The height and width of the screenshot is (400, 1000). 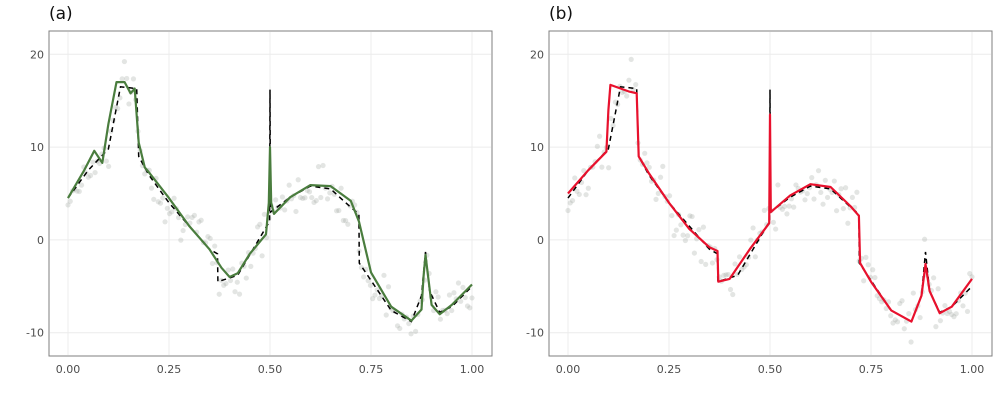 I want to click on panel-b-y-tick-label: 0, so click(x=540, y=240).